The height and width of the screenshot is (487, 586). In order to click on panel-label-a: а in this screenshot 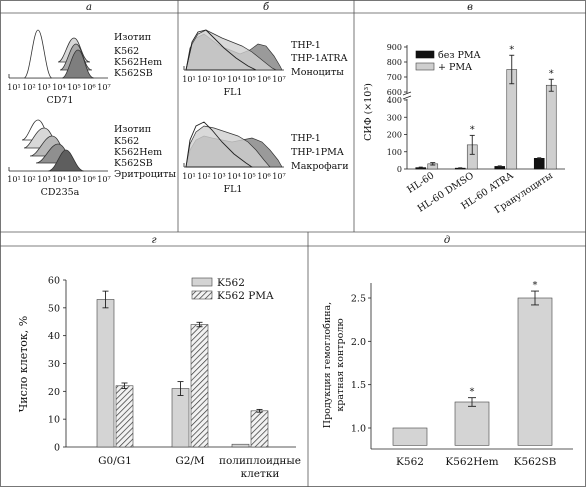, I will do `click(89, 7)`.